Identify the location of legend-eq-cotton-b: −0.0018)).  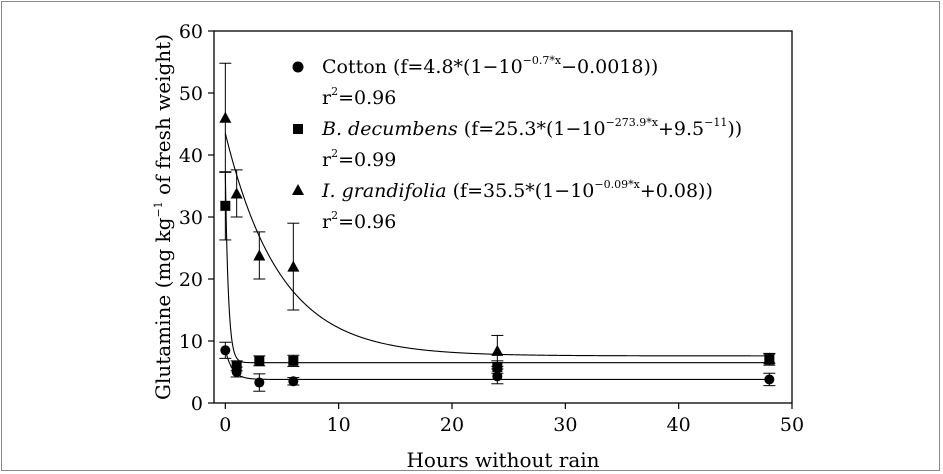
(609, 67).